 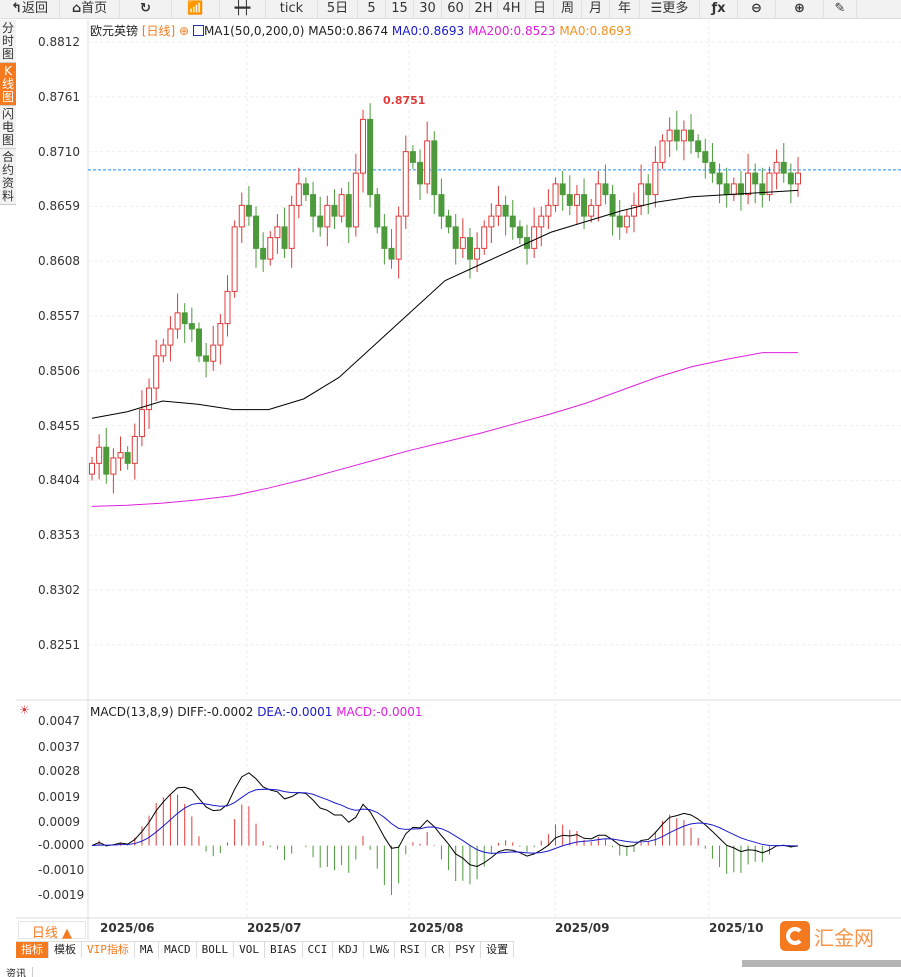 I want to click on fx-icon: ƒx, so click(x=718, y=8).